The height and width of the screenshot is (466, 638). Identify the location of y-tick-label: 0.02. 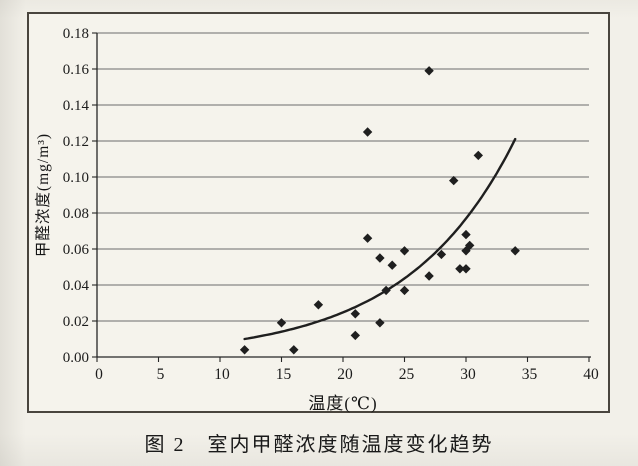
(76, 322).